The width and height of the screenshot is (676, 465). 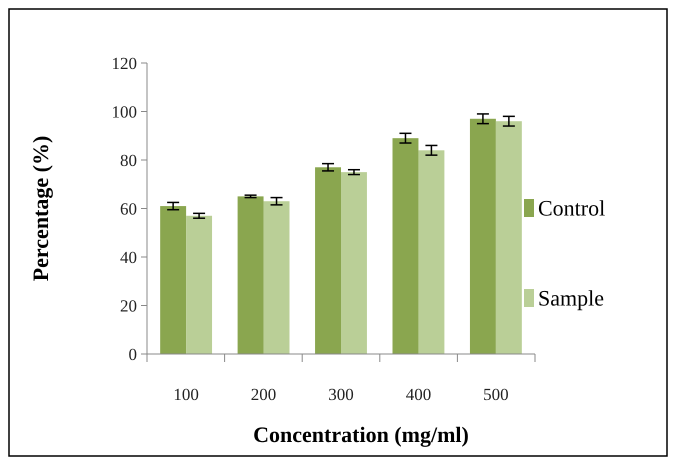 I want to click on y-tick-label: 120, so click(x=124, y=63).